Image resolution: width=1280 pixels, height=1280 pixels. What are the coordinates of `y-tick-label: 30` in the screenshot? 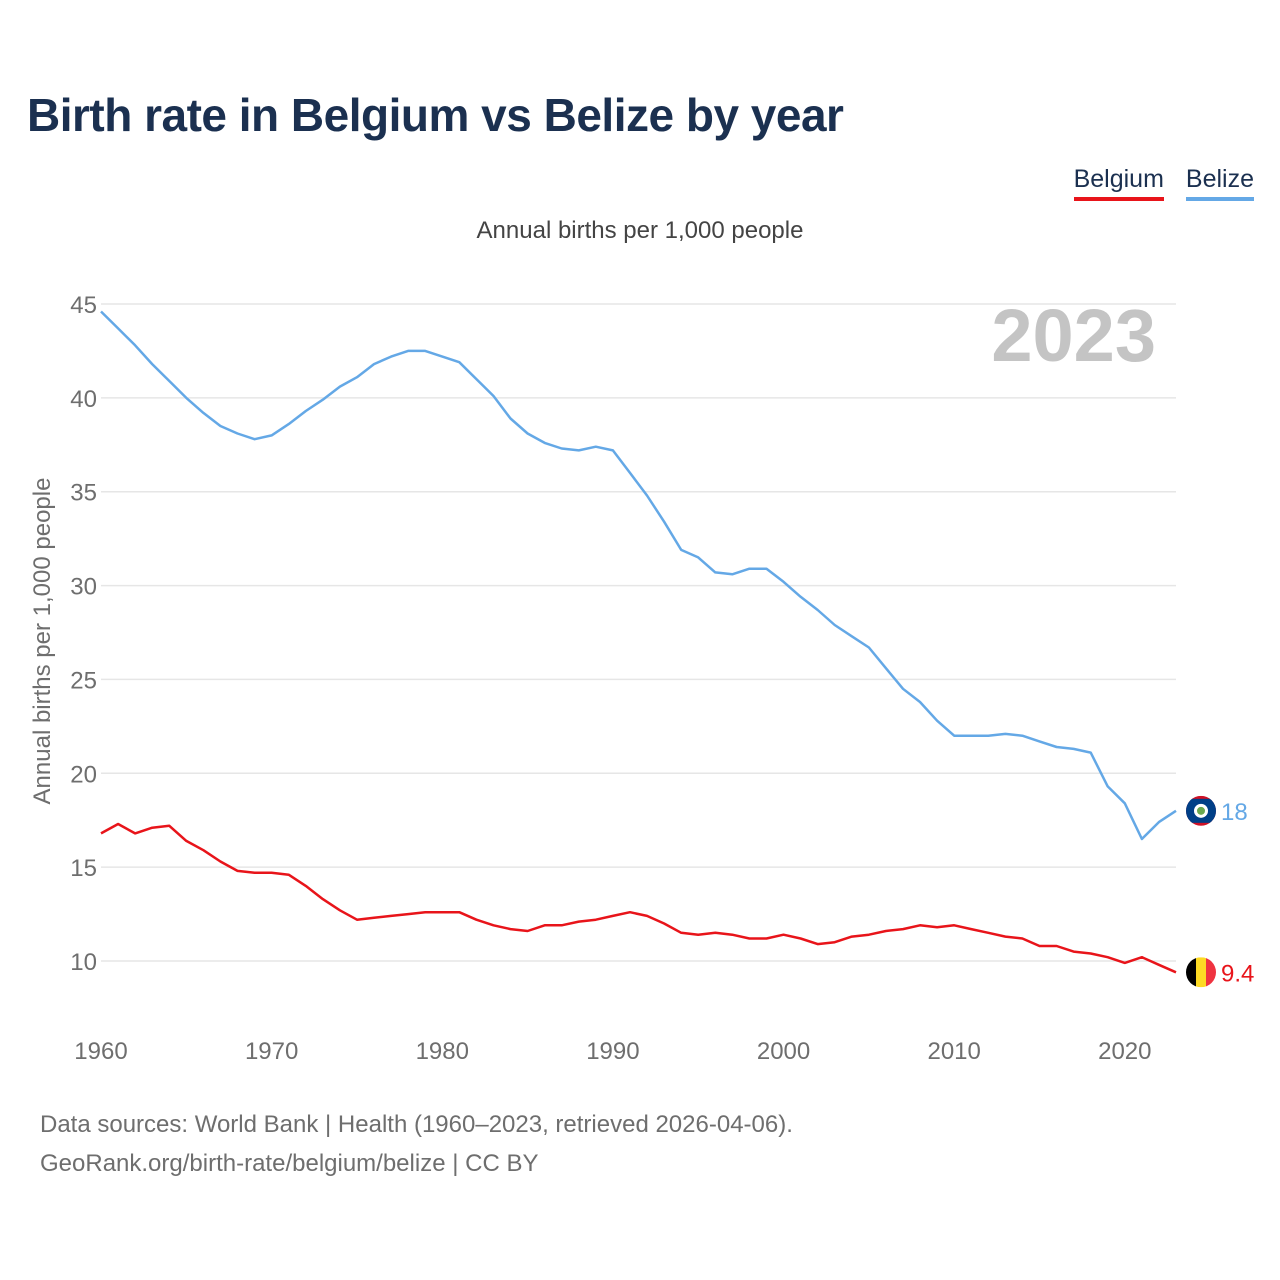 It's located at (83, 587).